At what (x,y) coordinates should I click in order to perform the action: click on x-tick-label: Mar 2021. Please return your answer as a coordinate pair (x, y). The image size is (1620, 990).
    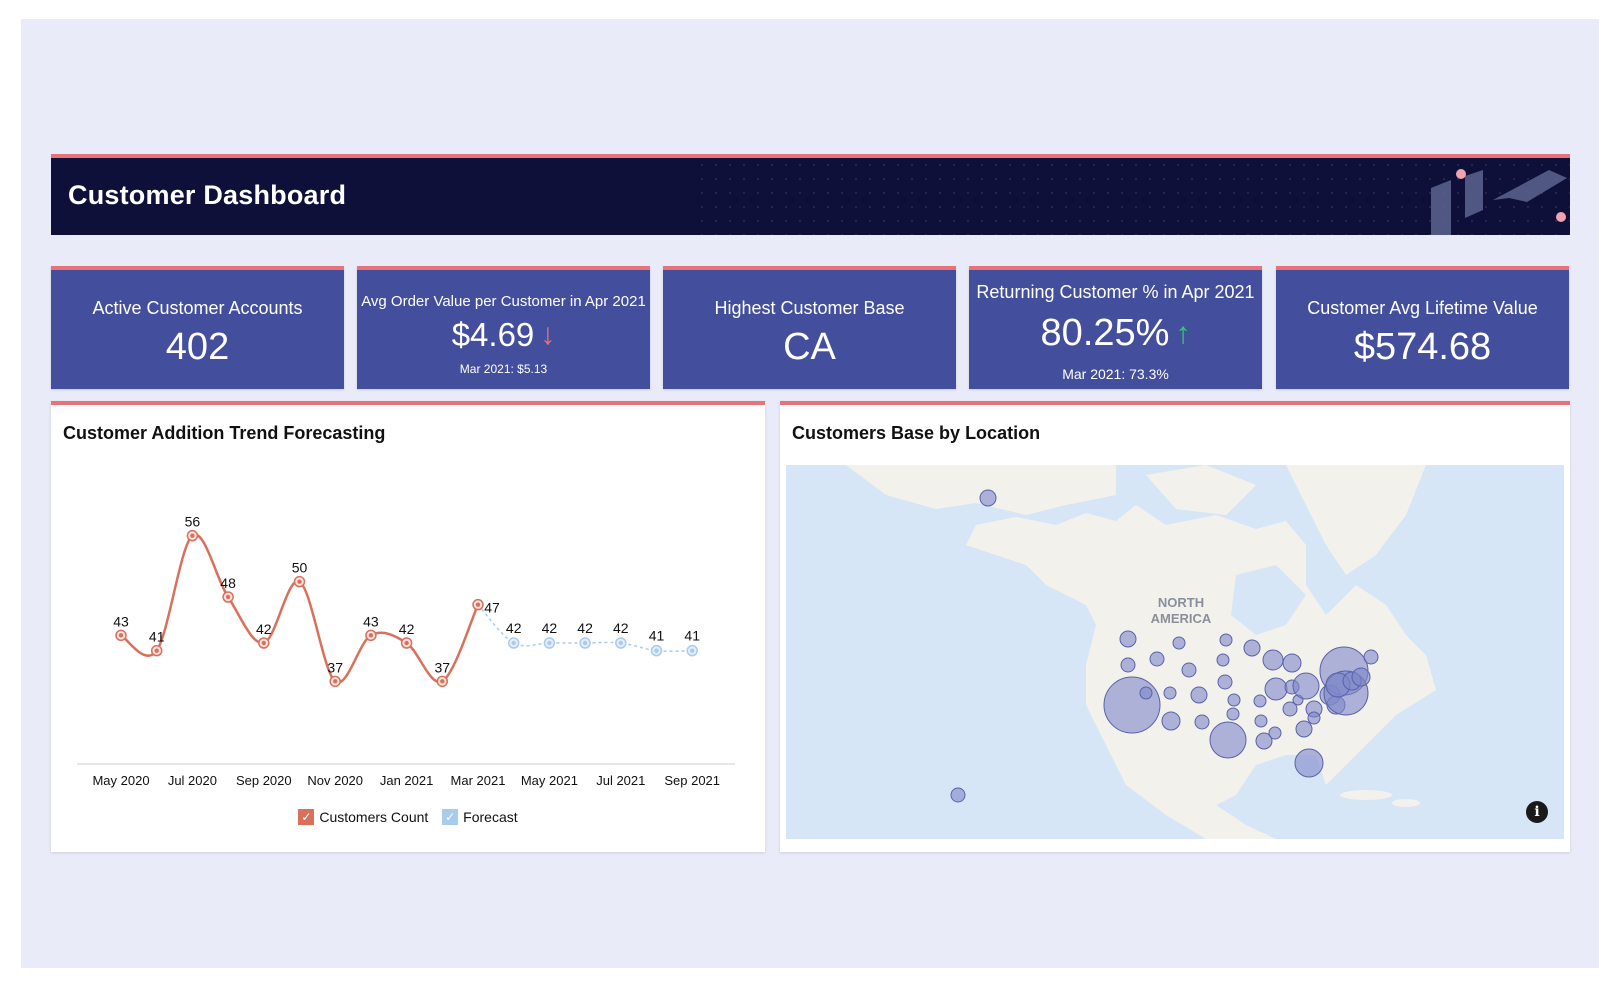
    Looking at the image, I should click on (478, 780).